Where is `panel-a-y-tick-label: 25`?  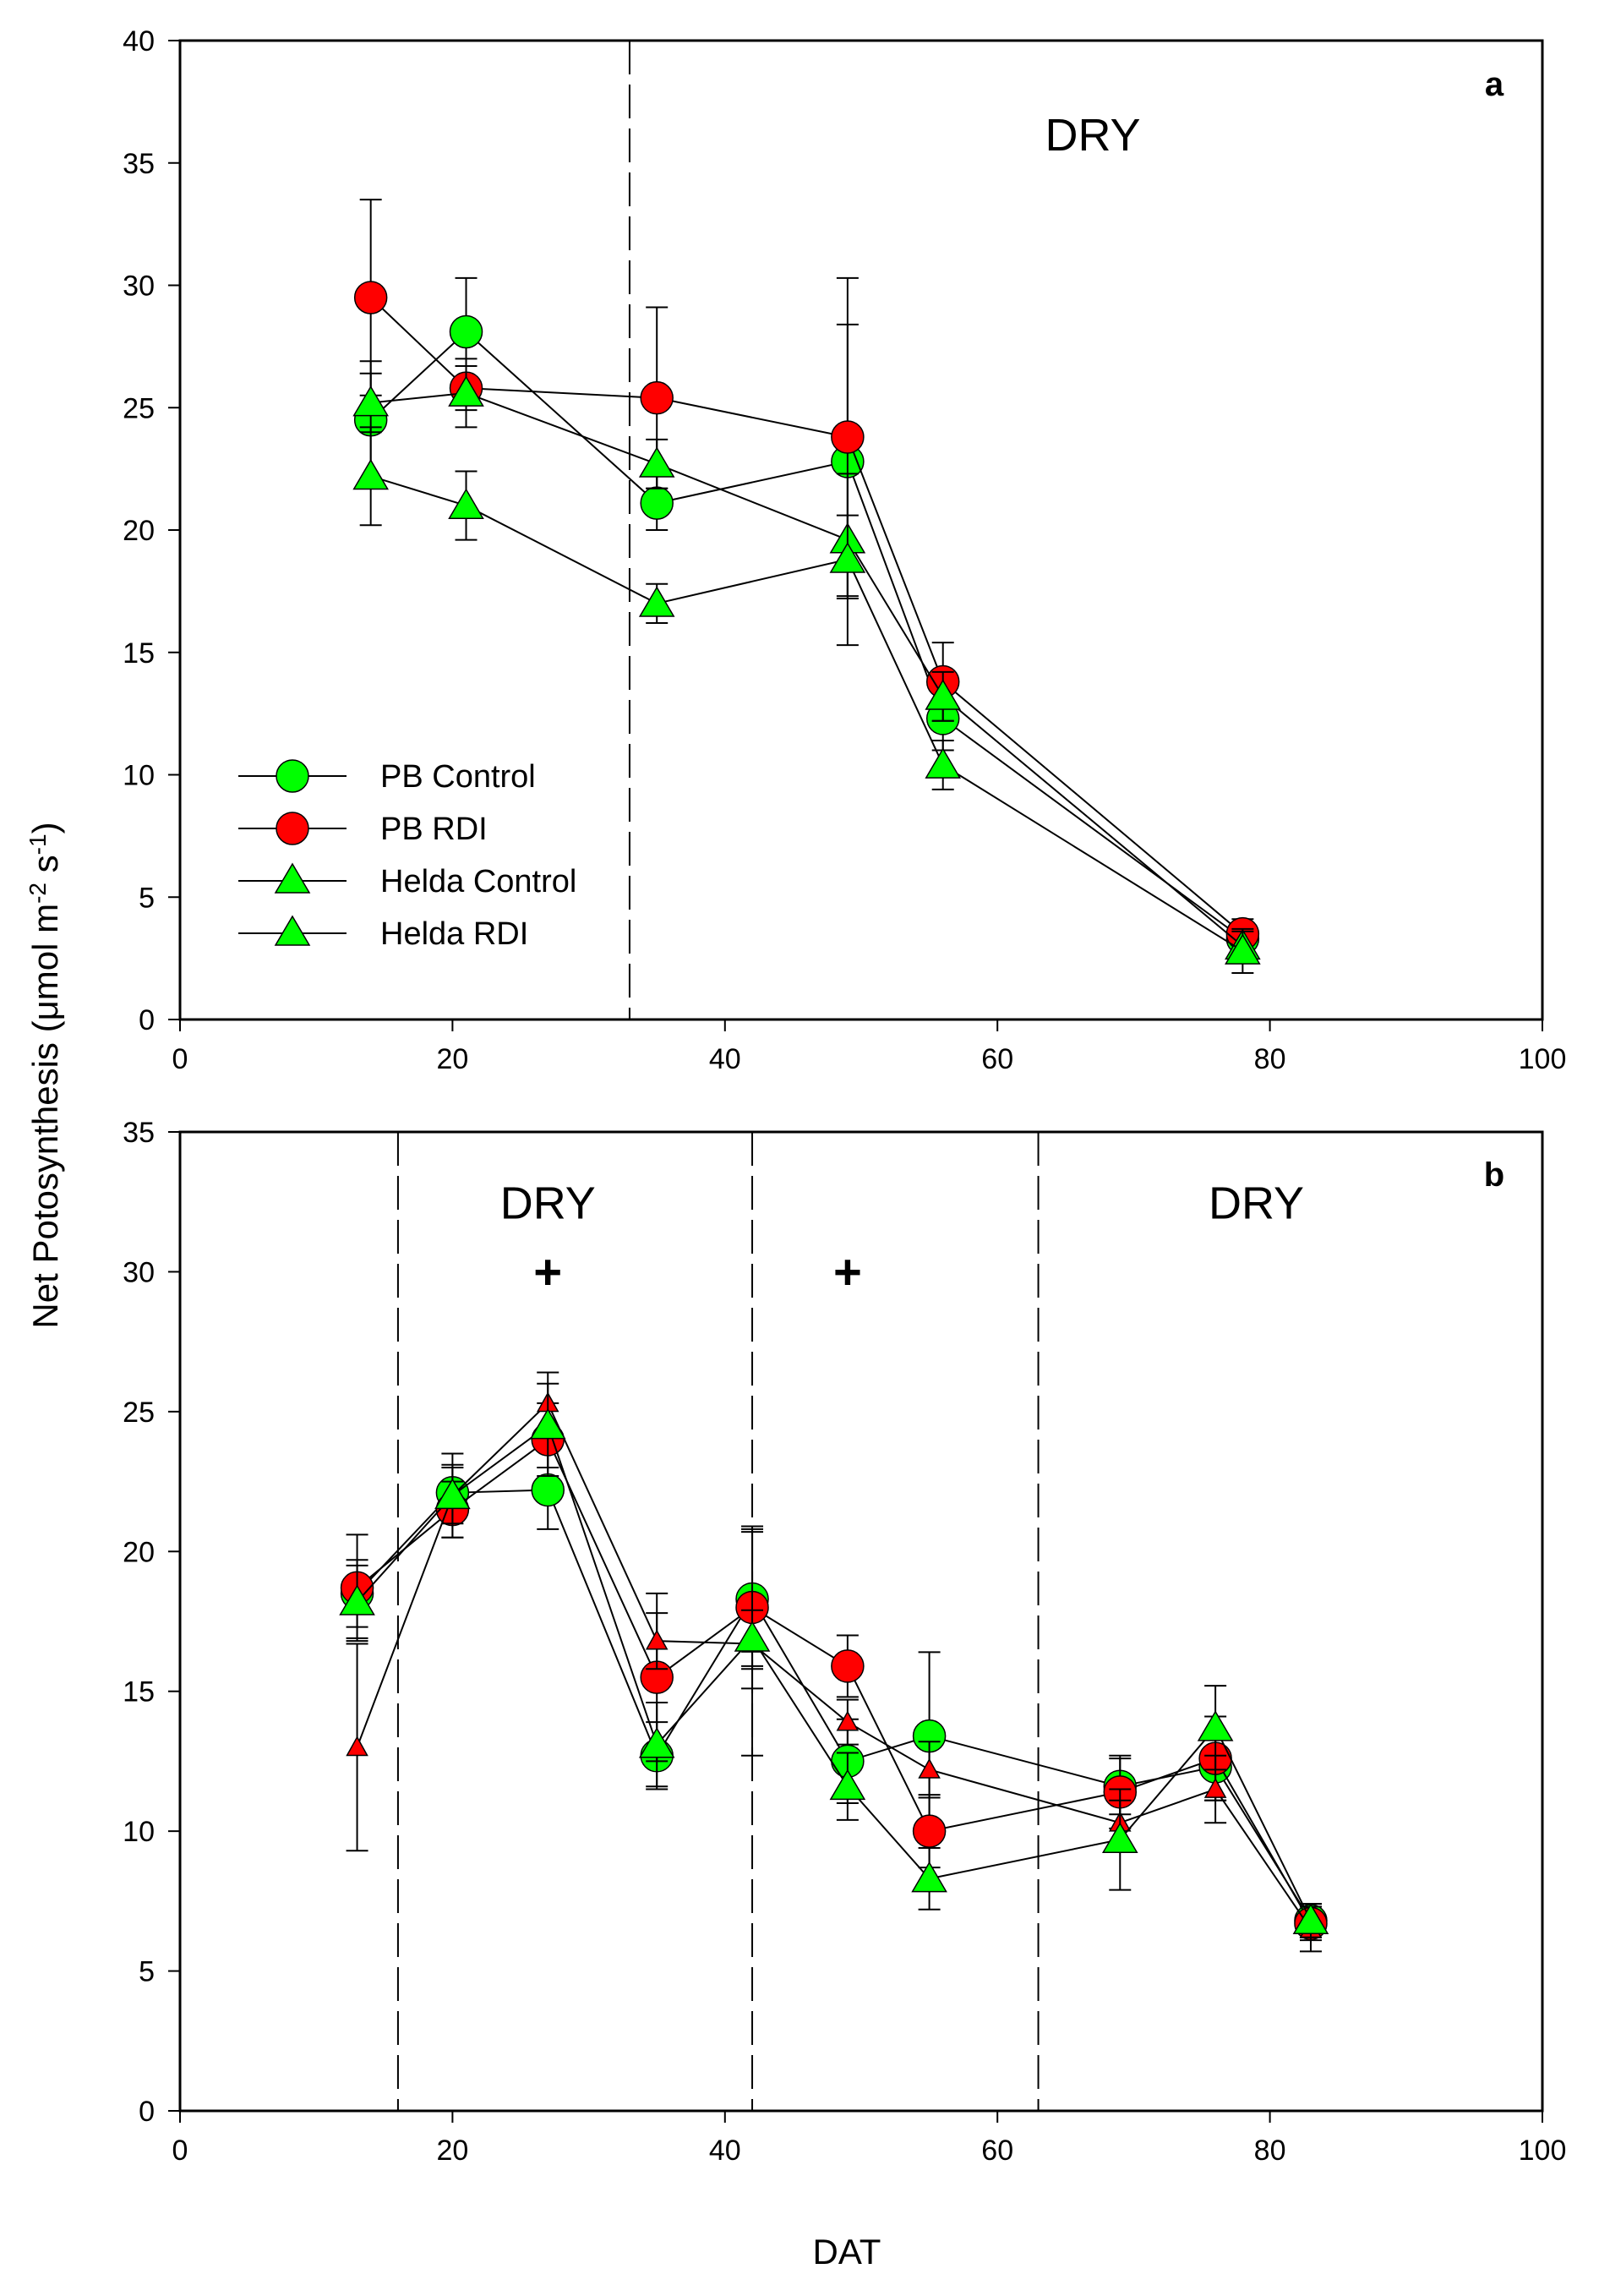
panel-a-y-tick-label: 25 is located at coordinates (139, 408).